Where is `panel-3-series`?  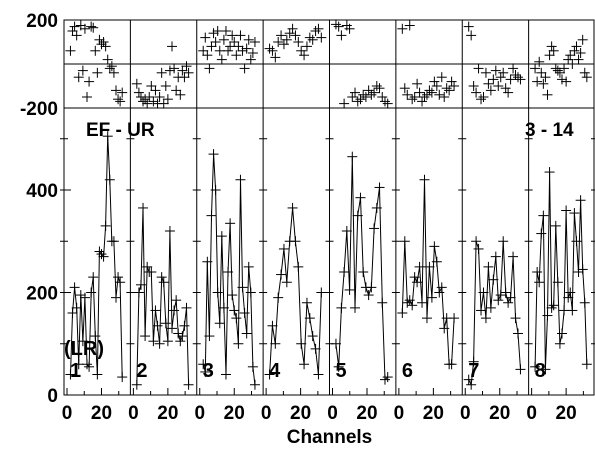
panel-3-series is located at coordinates (229, 208).